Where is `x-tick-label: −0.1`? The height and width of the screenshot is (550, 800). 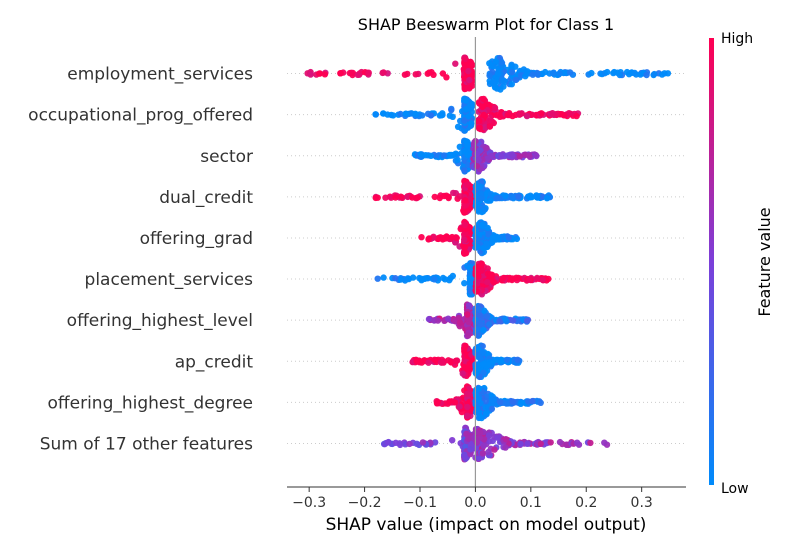 x-tick-label: −0.1 is located at coordinates (420, 503).